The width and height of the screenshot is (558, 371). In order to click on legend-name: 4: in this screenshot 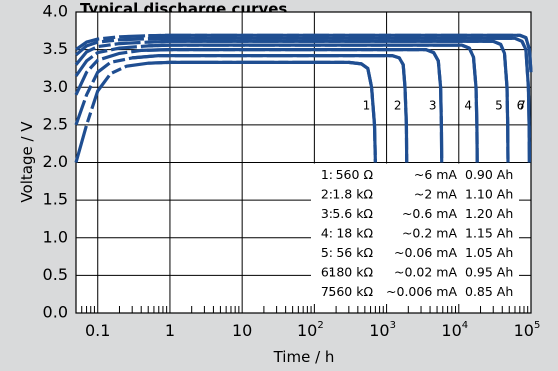, I will do `click(327, 232)`.